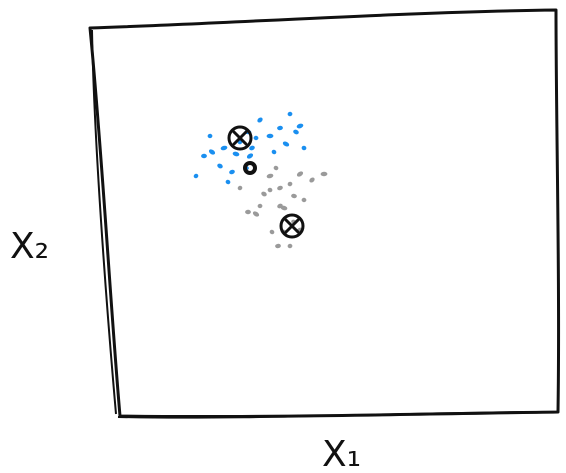  What do you see at coordinates (292, 226) in the screenshot?
I see `gray-centroid-marker` at bounding box center [292, 226].